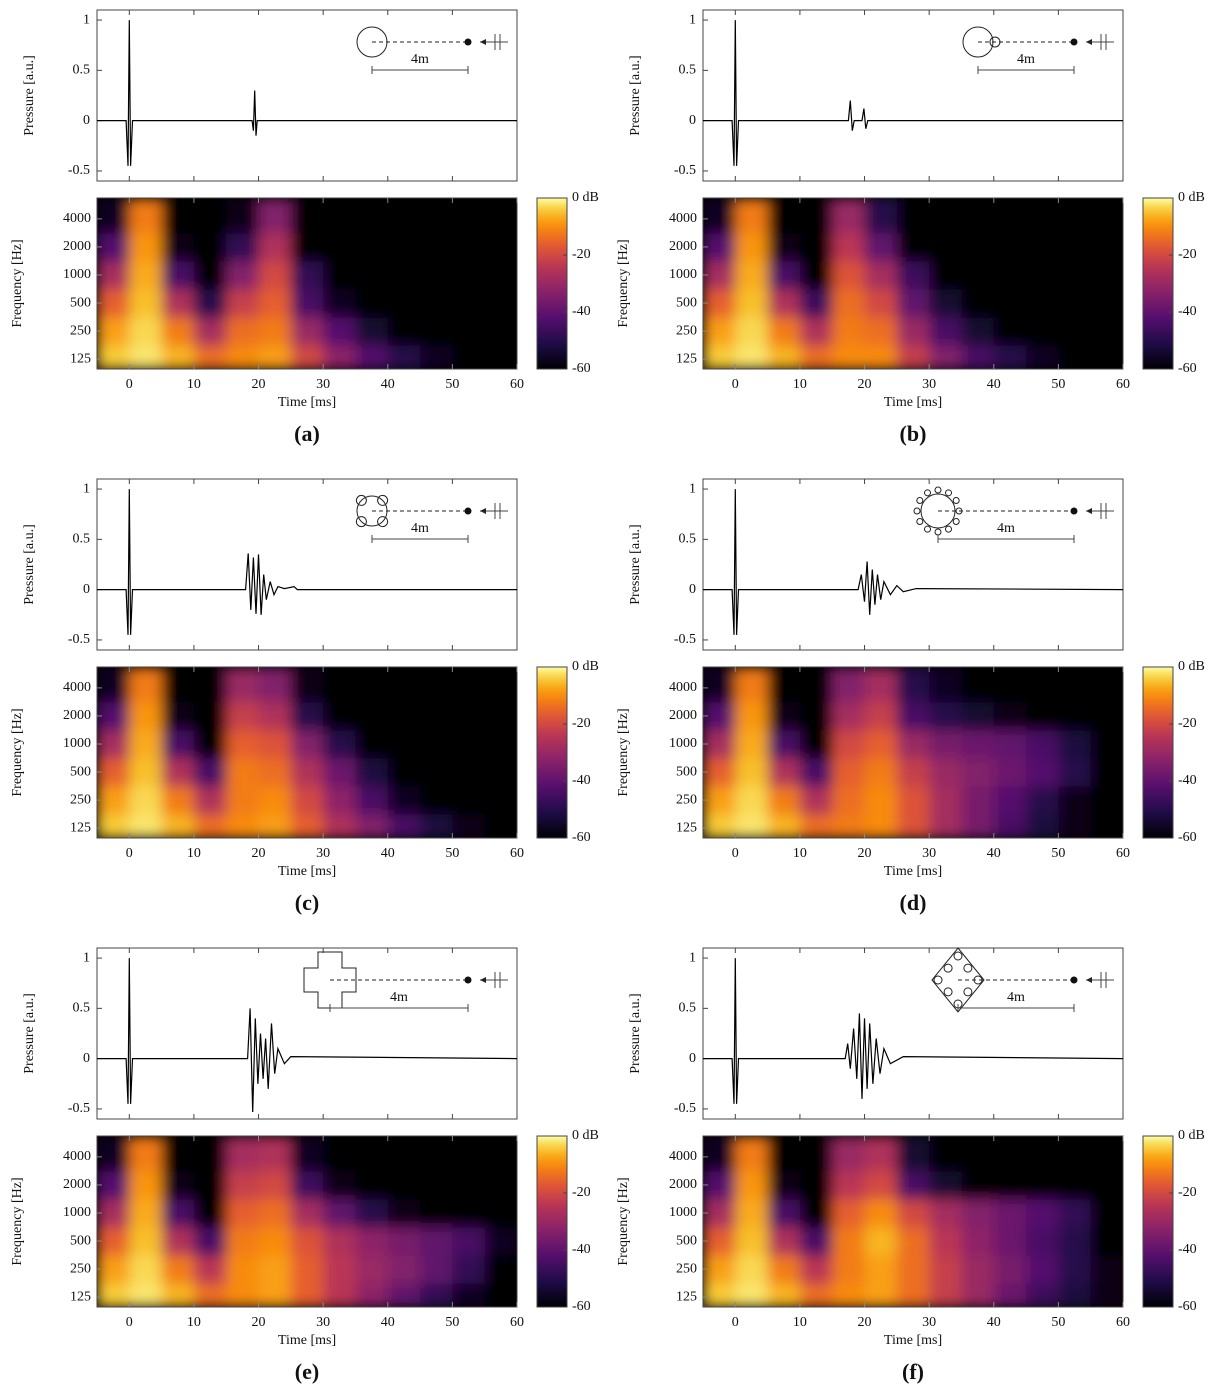 This screenshot has width=1210, height=1387. What do you see at coordinates (259, 384) in the screenshot?
I see `x-tick-label: 20` at bounding box center [259, 384].